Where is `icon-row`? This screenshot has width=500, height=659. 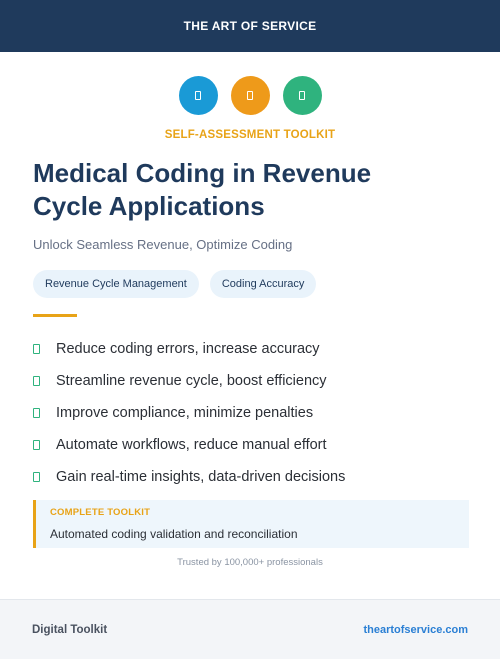
icon-row is located at coordinates (250, 95).